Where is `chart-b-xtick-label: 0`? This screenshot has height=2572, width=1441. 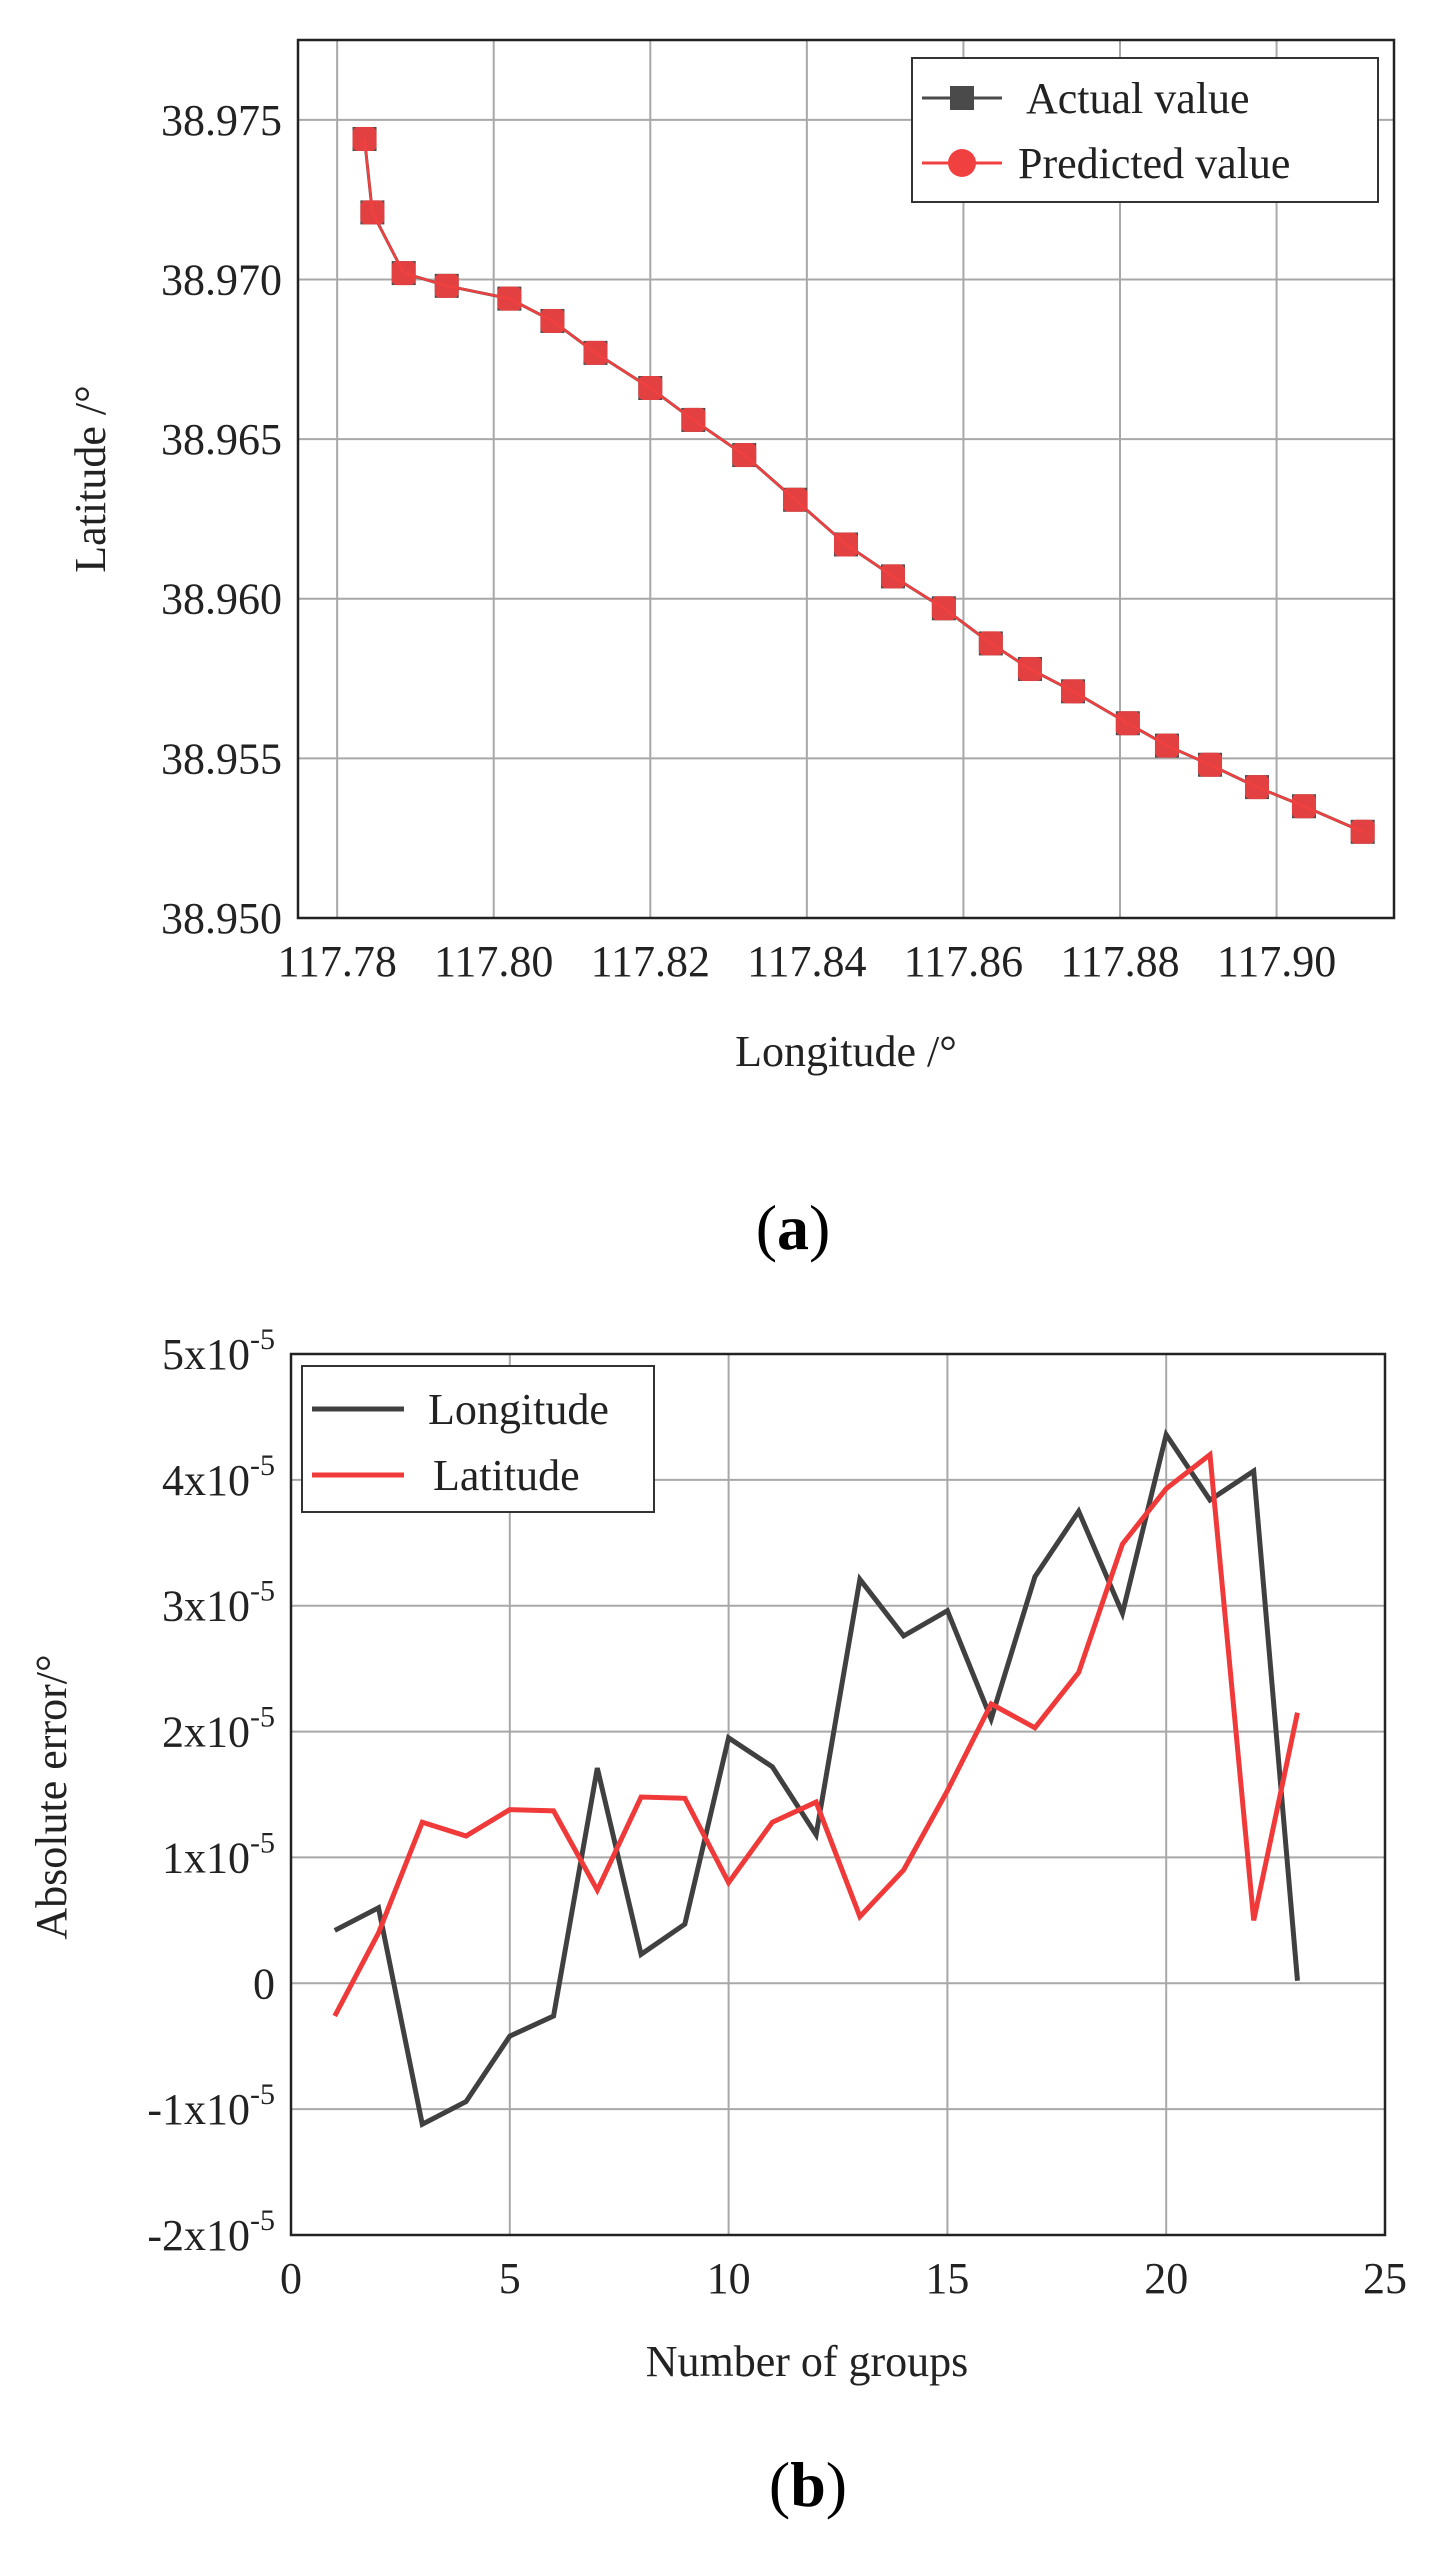
chart-b-xtick-label: 0 is located at coordinates (291, 2278).